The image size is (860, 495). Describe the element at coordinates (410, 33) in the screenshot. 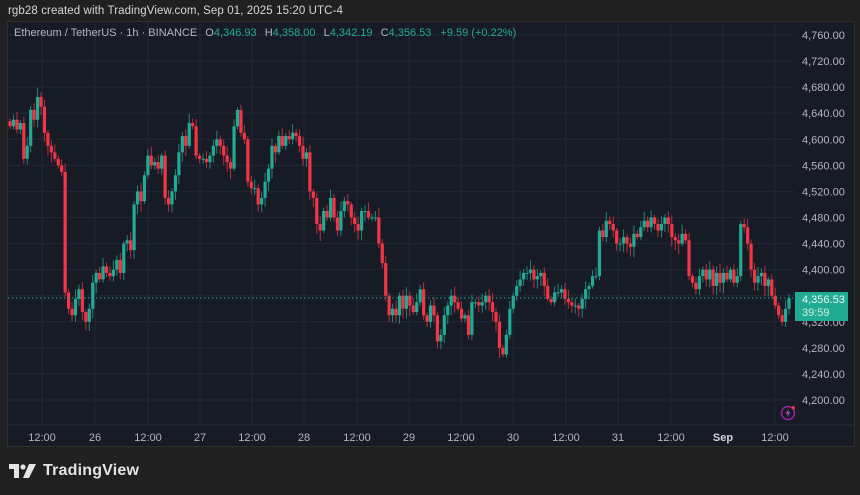

I see `close-value: 4,356.53` at that location.